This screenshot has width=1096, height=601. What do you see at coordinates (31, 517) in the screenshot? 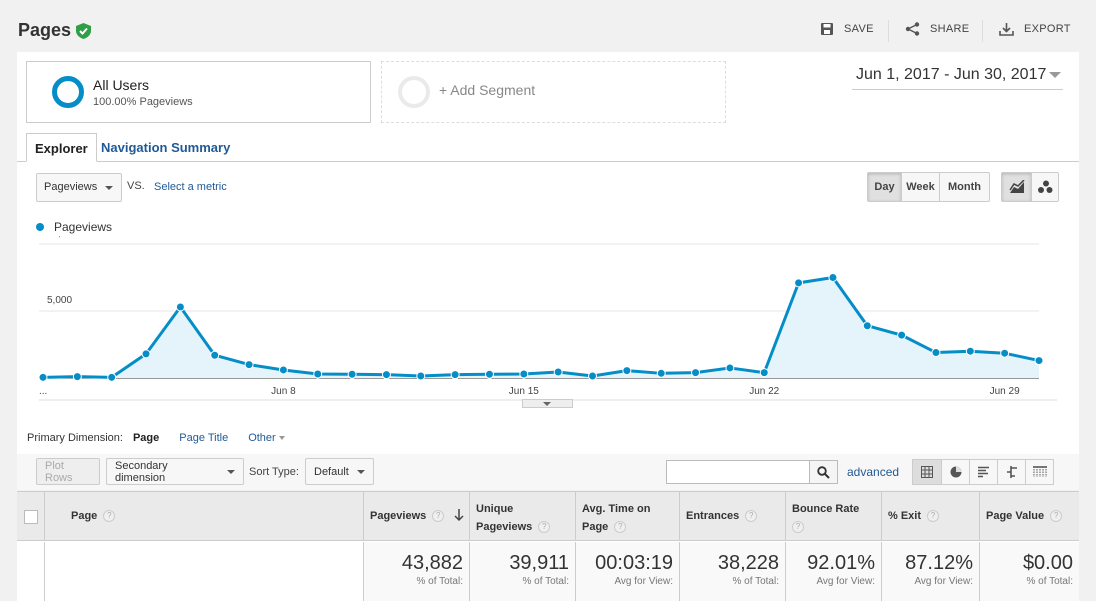
I see `select-all-checkbox` at bounding box center [31, 517].